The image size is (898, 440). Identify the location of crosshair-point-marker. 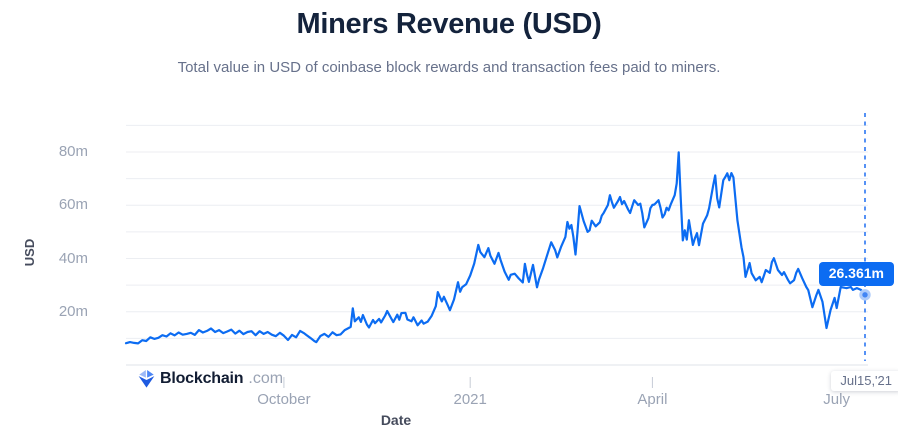
(865, 295).